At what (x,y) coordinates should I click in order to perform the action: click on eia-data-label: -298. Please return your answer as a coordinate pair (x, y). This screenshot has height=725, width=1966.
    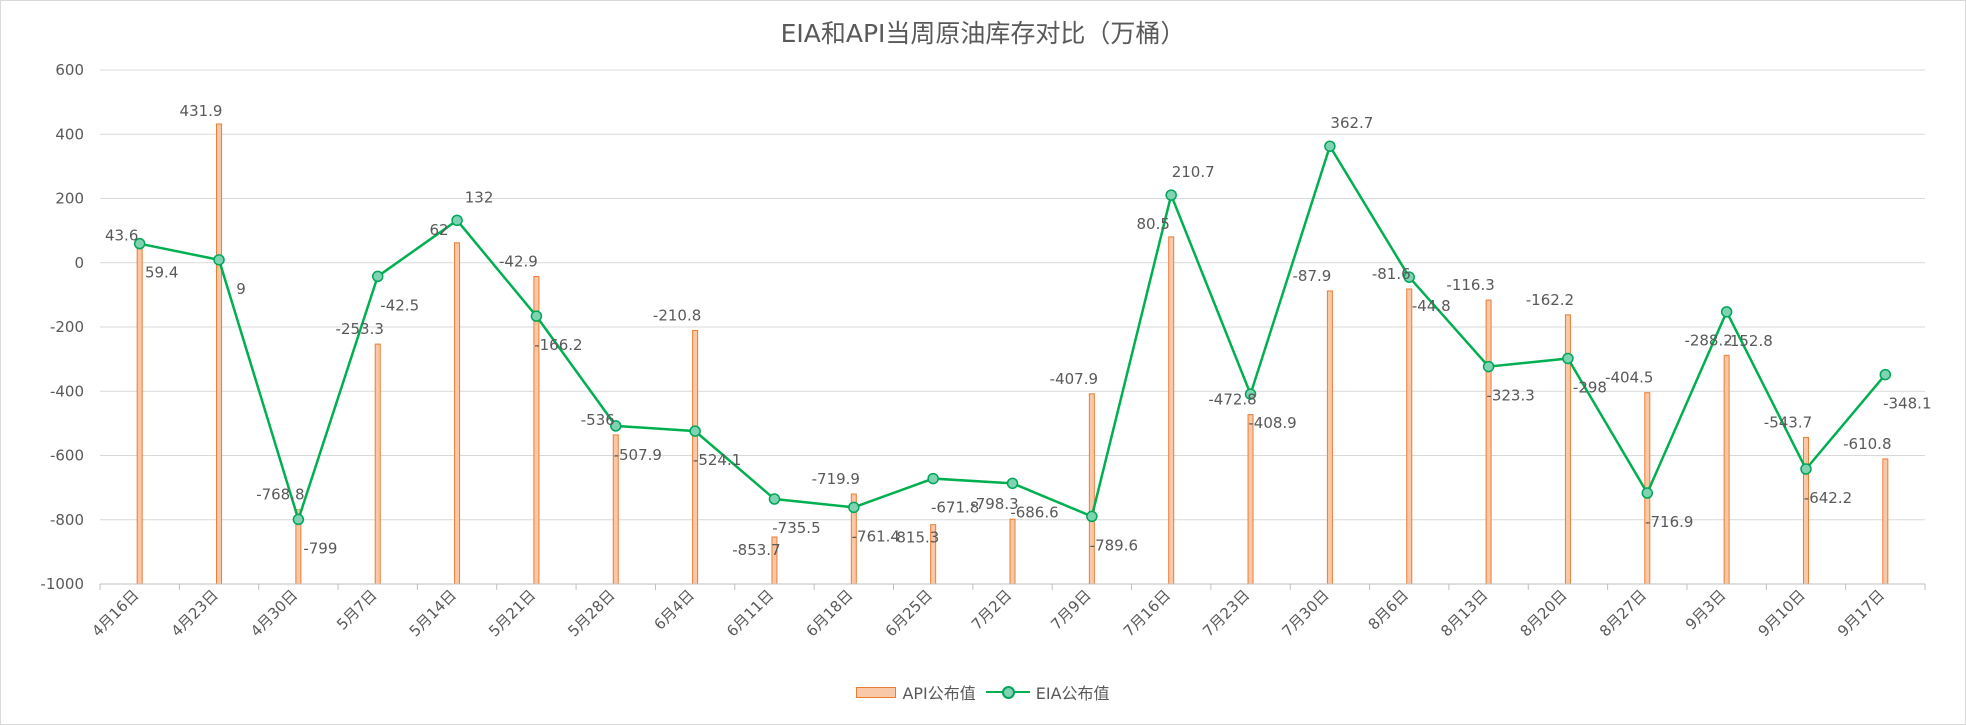
    Looking at the image, I should click on (1590, 387).